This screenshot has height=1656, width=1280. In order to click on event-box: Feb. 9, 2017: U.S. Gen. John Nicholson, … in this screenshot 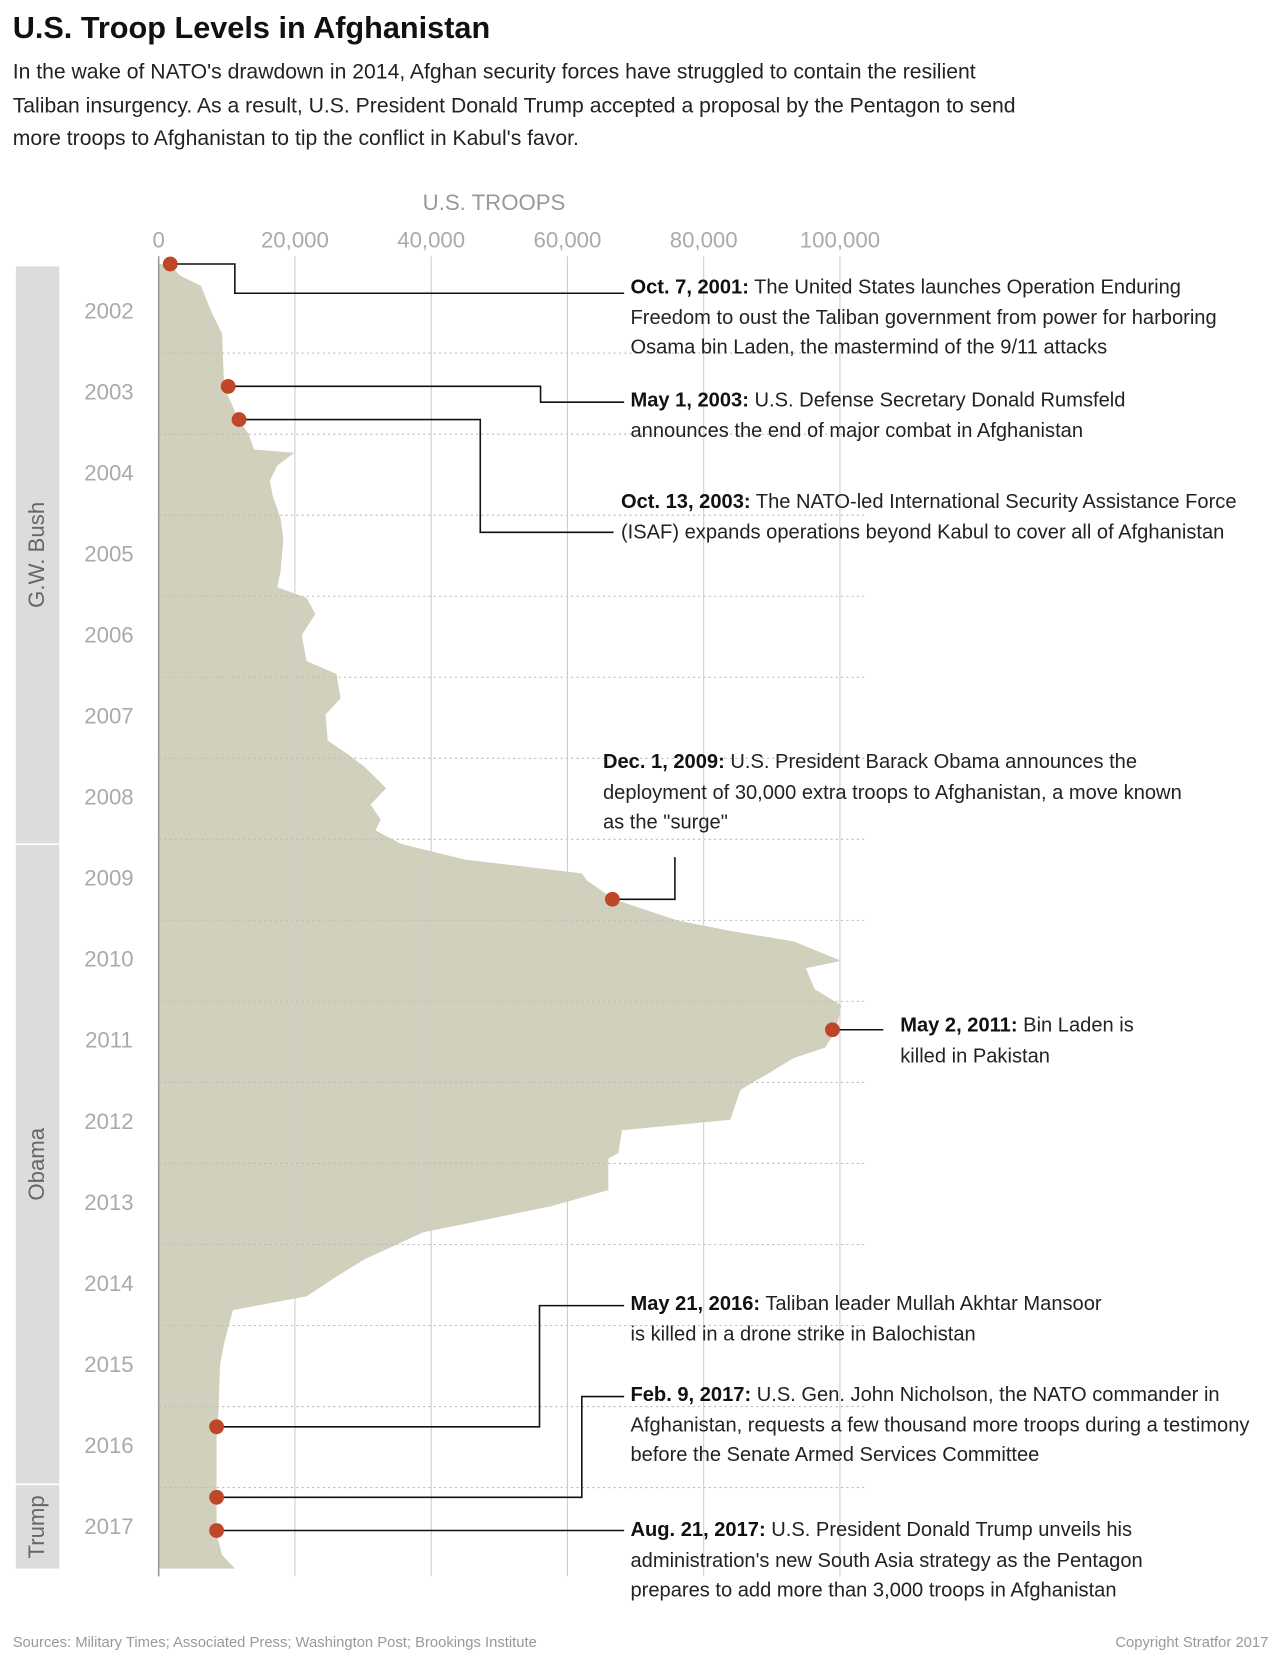, I will do `click(942, 1426)`.